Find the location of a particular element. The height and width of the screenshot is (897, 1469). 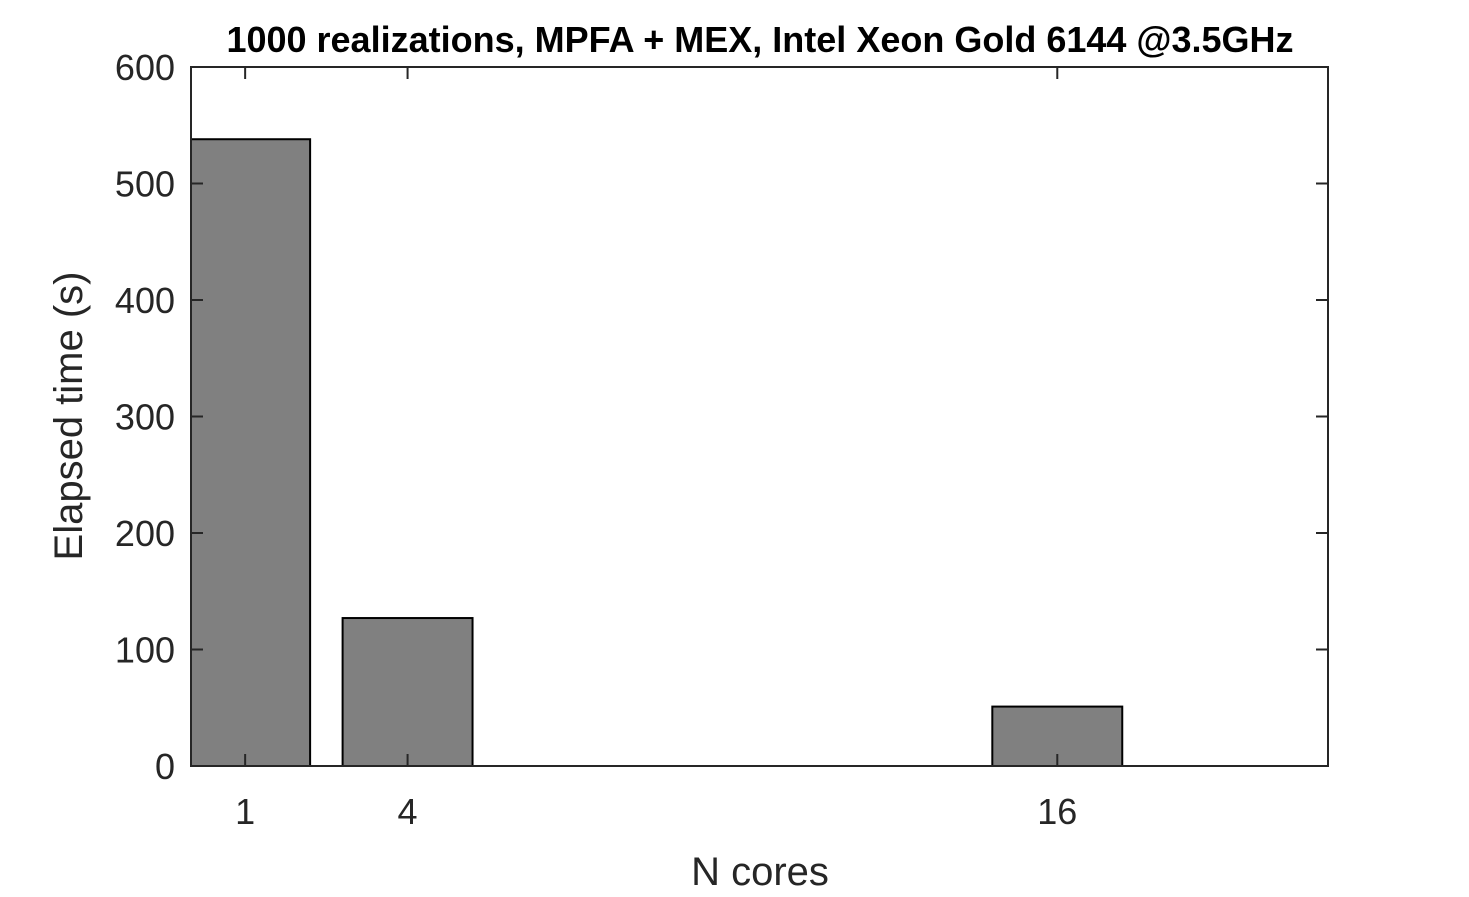

y-tick-label: 200 is located at coordinates (145, 533).